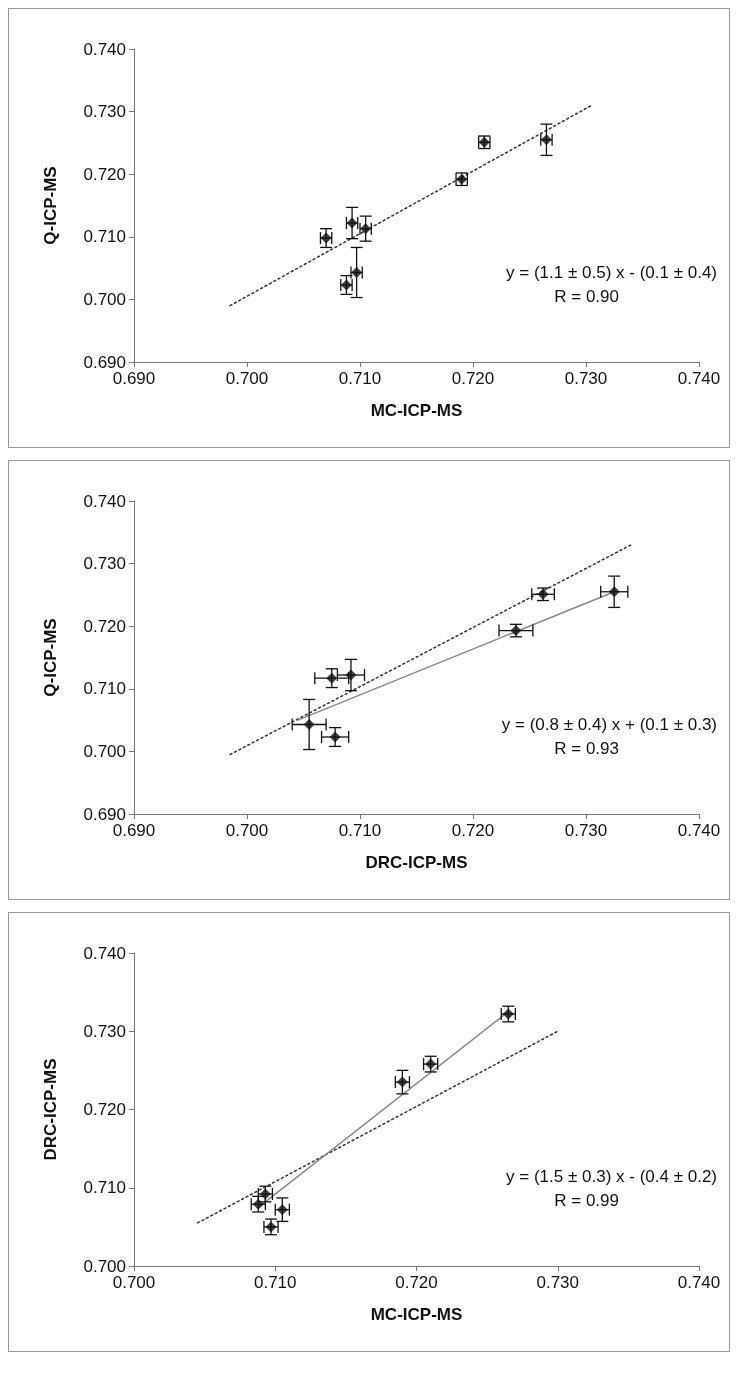 The height and width of the screenshot is (1394, 740). I want to click on annotation: R = 0.93, so click(587, 748).